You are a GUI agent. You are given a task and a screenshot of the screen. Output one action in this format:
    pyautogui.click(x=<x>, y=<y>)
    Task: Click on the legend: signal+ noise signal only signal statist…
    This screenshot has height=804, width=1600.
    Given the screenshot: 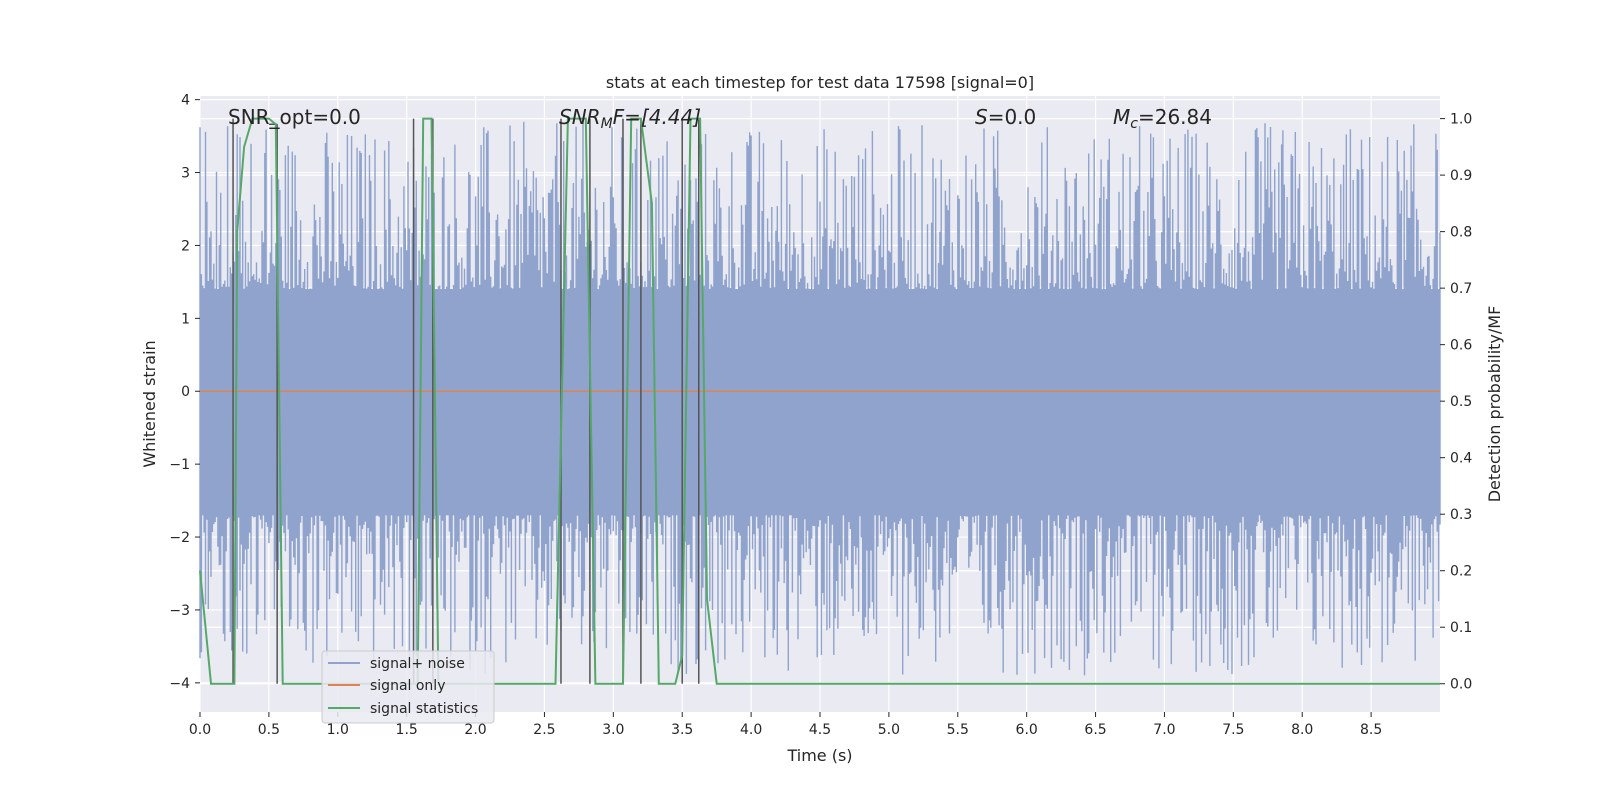 What is the action you would take?
    pyautogui.click(x=408, y=687)
    